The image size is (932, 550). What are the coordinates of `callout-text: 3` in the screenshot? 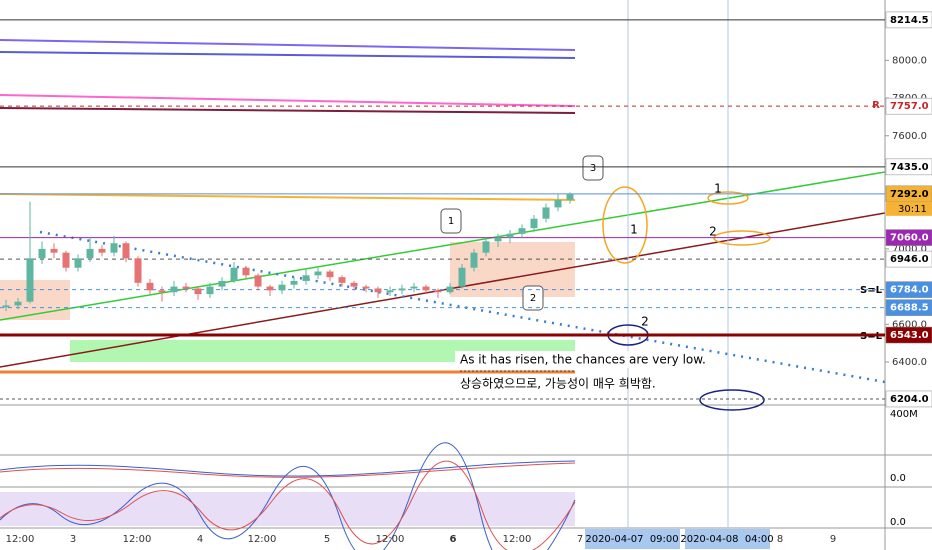 It's located at (593, 168).